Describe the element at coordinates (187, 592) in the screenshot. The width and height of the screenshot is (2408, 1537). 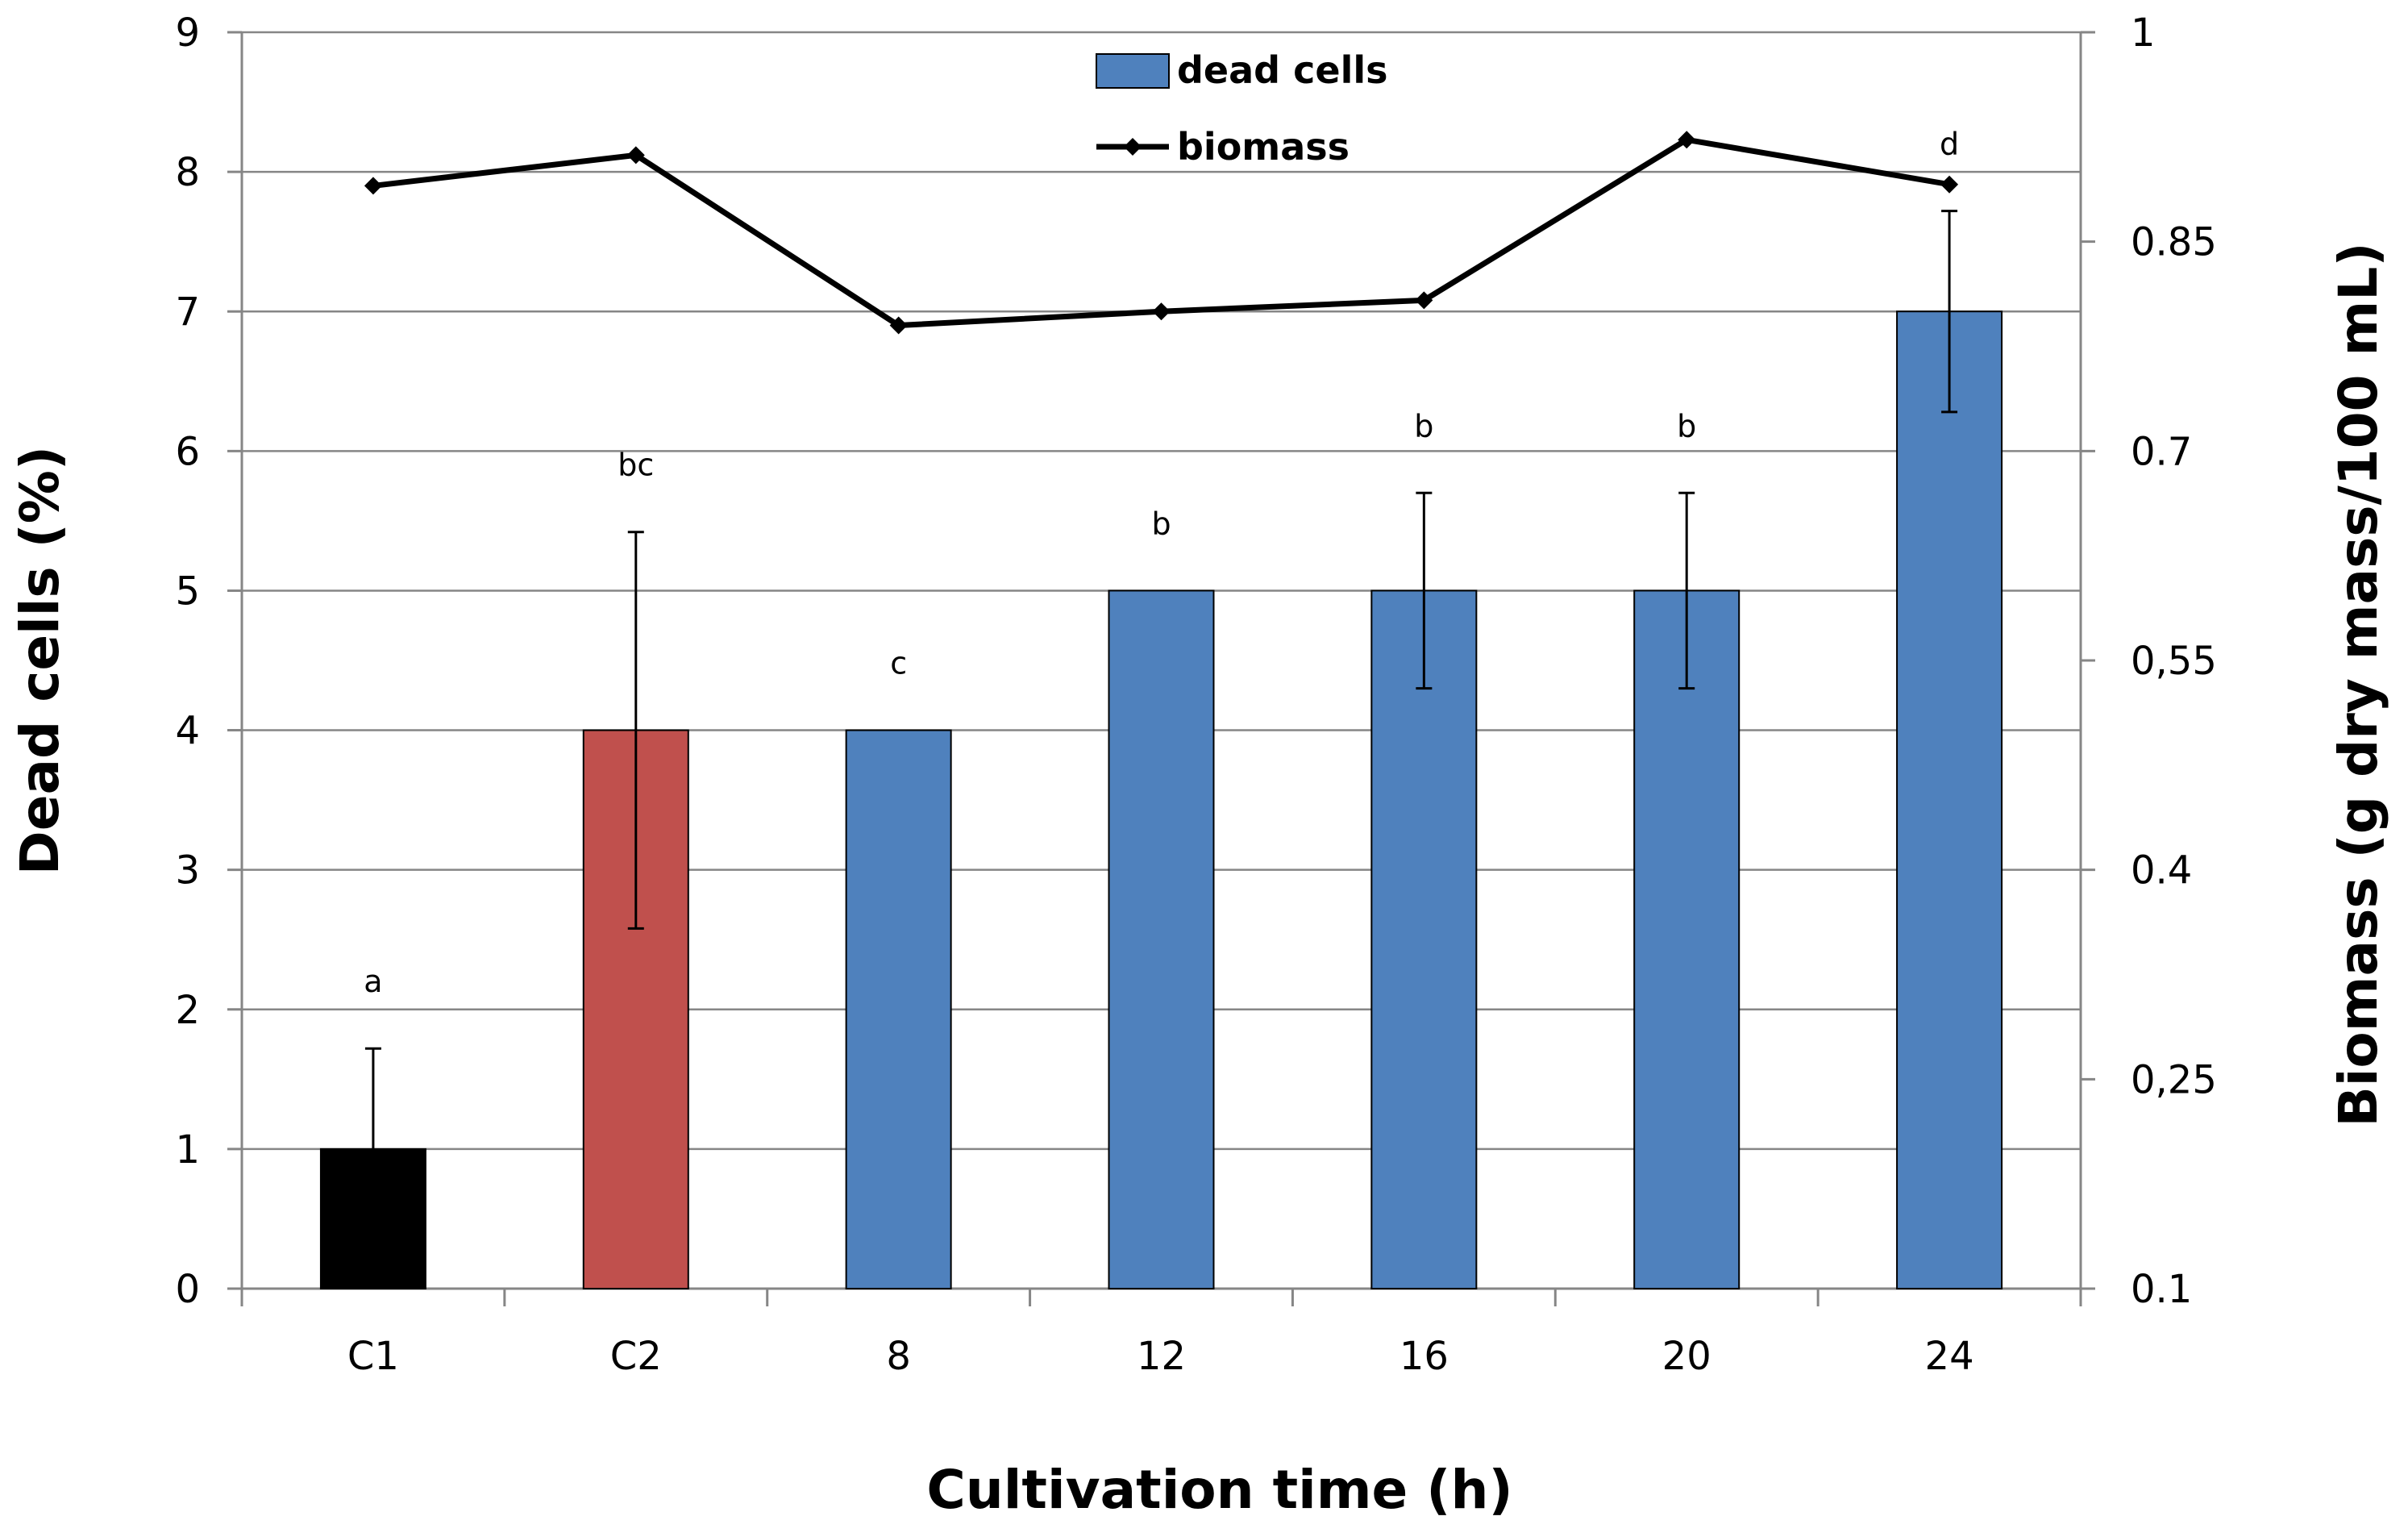
I see `y-tick-label-left: 5` at that location.